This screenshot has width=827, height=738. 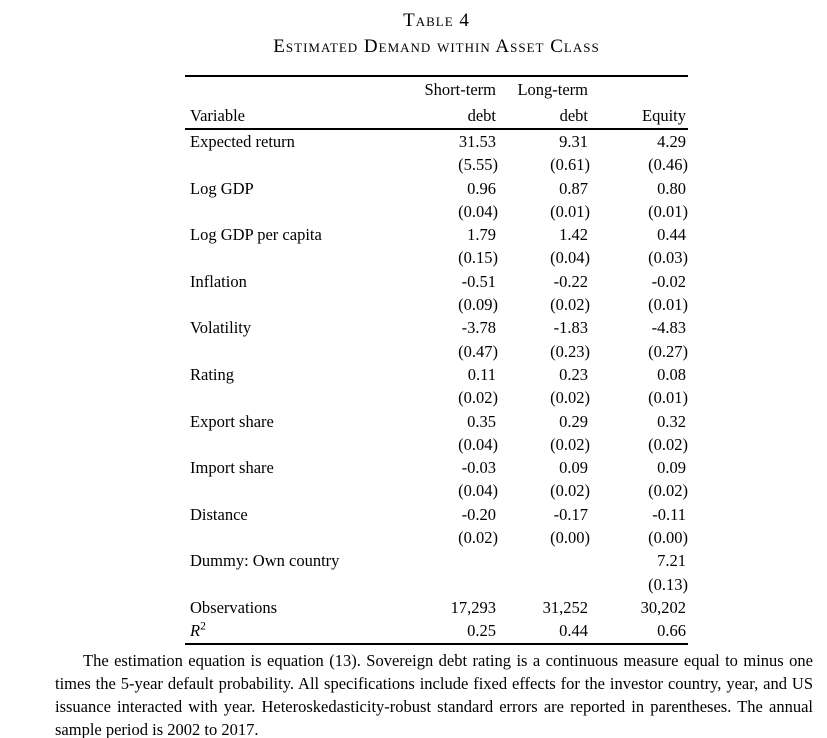 What do you see at coordinates (671, 374) in the screenshot?
I see `coef-cell: 0.08` at bounding box center [671, 374].